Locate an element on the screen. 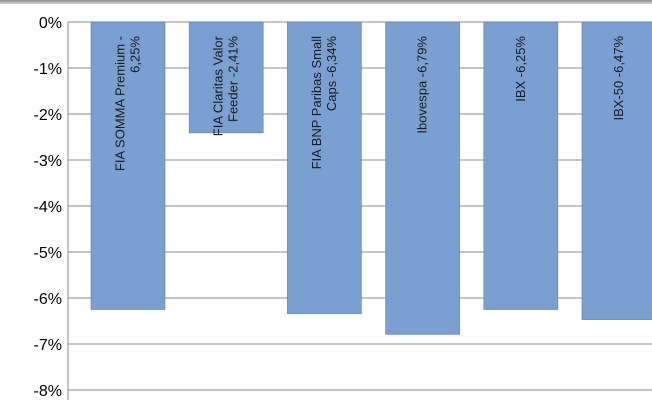 The height and width of the screenshot is (400, 652). bar-data-label-line: IBX-50 -6,47% is located at coordinates (618, 78).